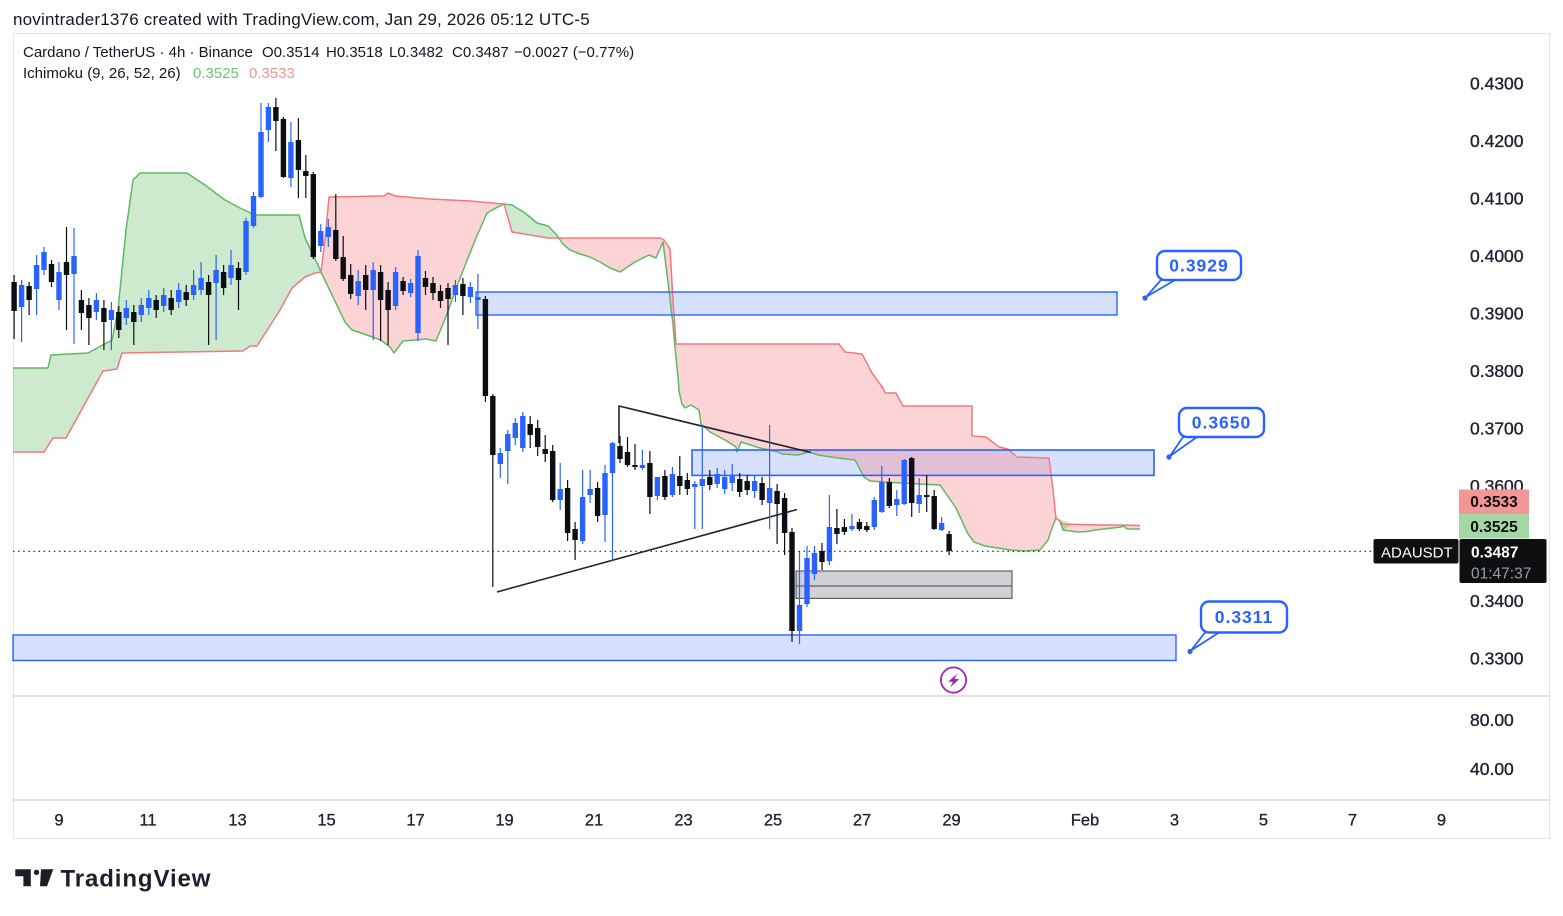 The image size is (1563, 916). I want to click on svg-text: 0.3311, so click(1244, 617).